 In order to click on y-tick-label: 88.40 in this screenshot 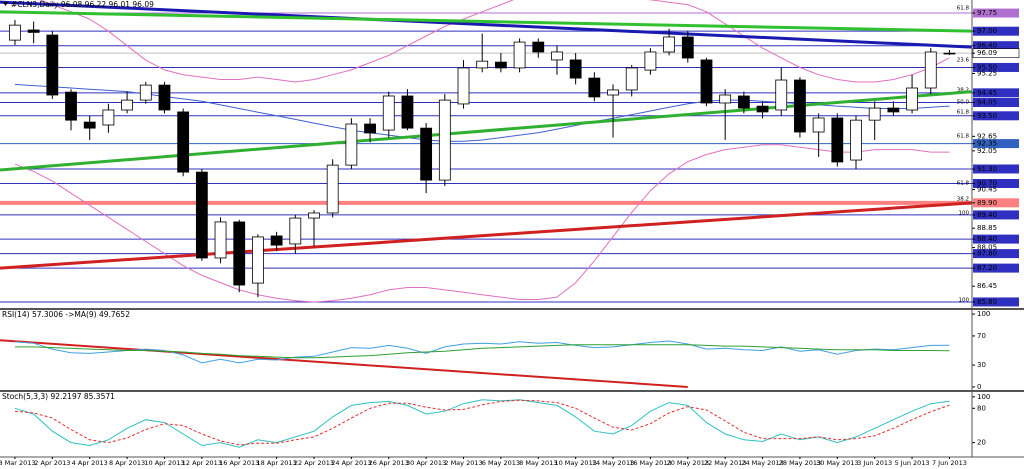, I will do `click(987, 239)`.